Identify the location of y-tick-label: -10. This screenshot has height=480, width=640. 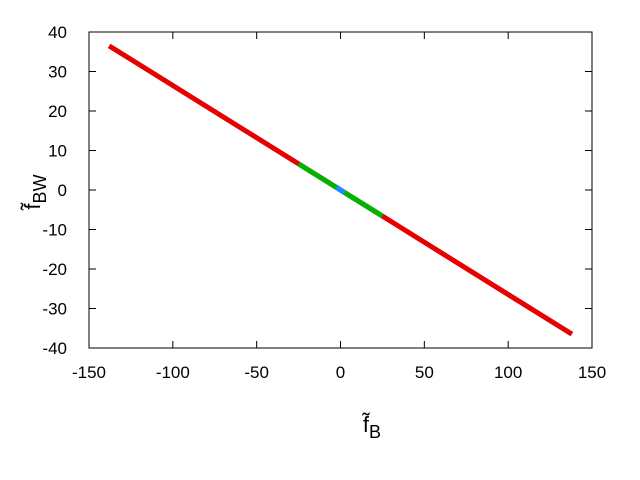
(54, 230).